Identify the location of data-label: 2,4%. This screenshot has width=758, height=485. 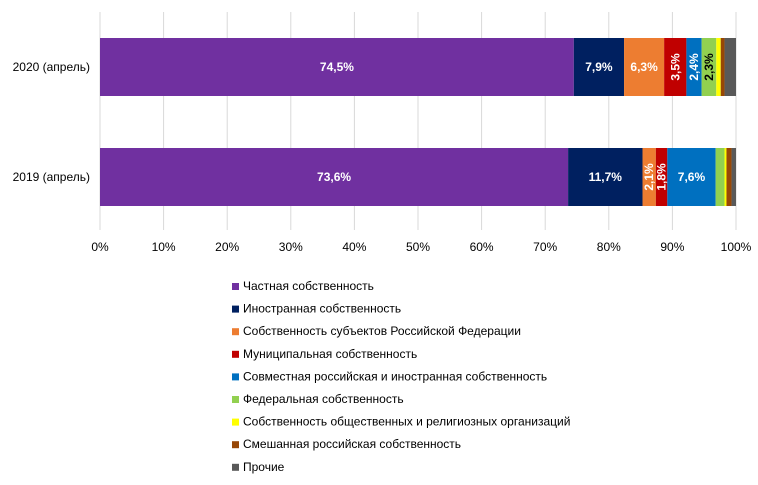
(694, 67).